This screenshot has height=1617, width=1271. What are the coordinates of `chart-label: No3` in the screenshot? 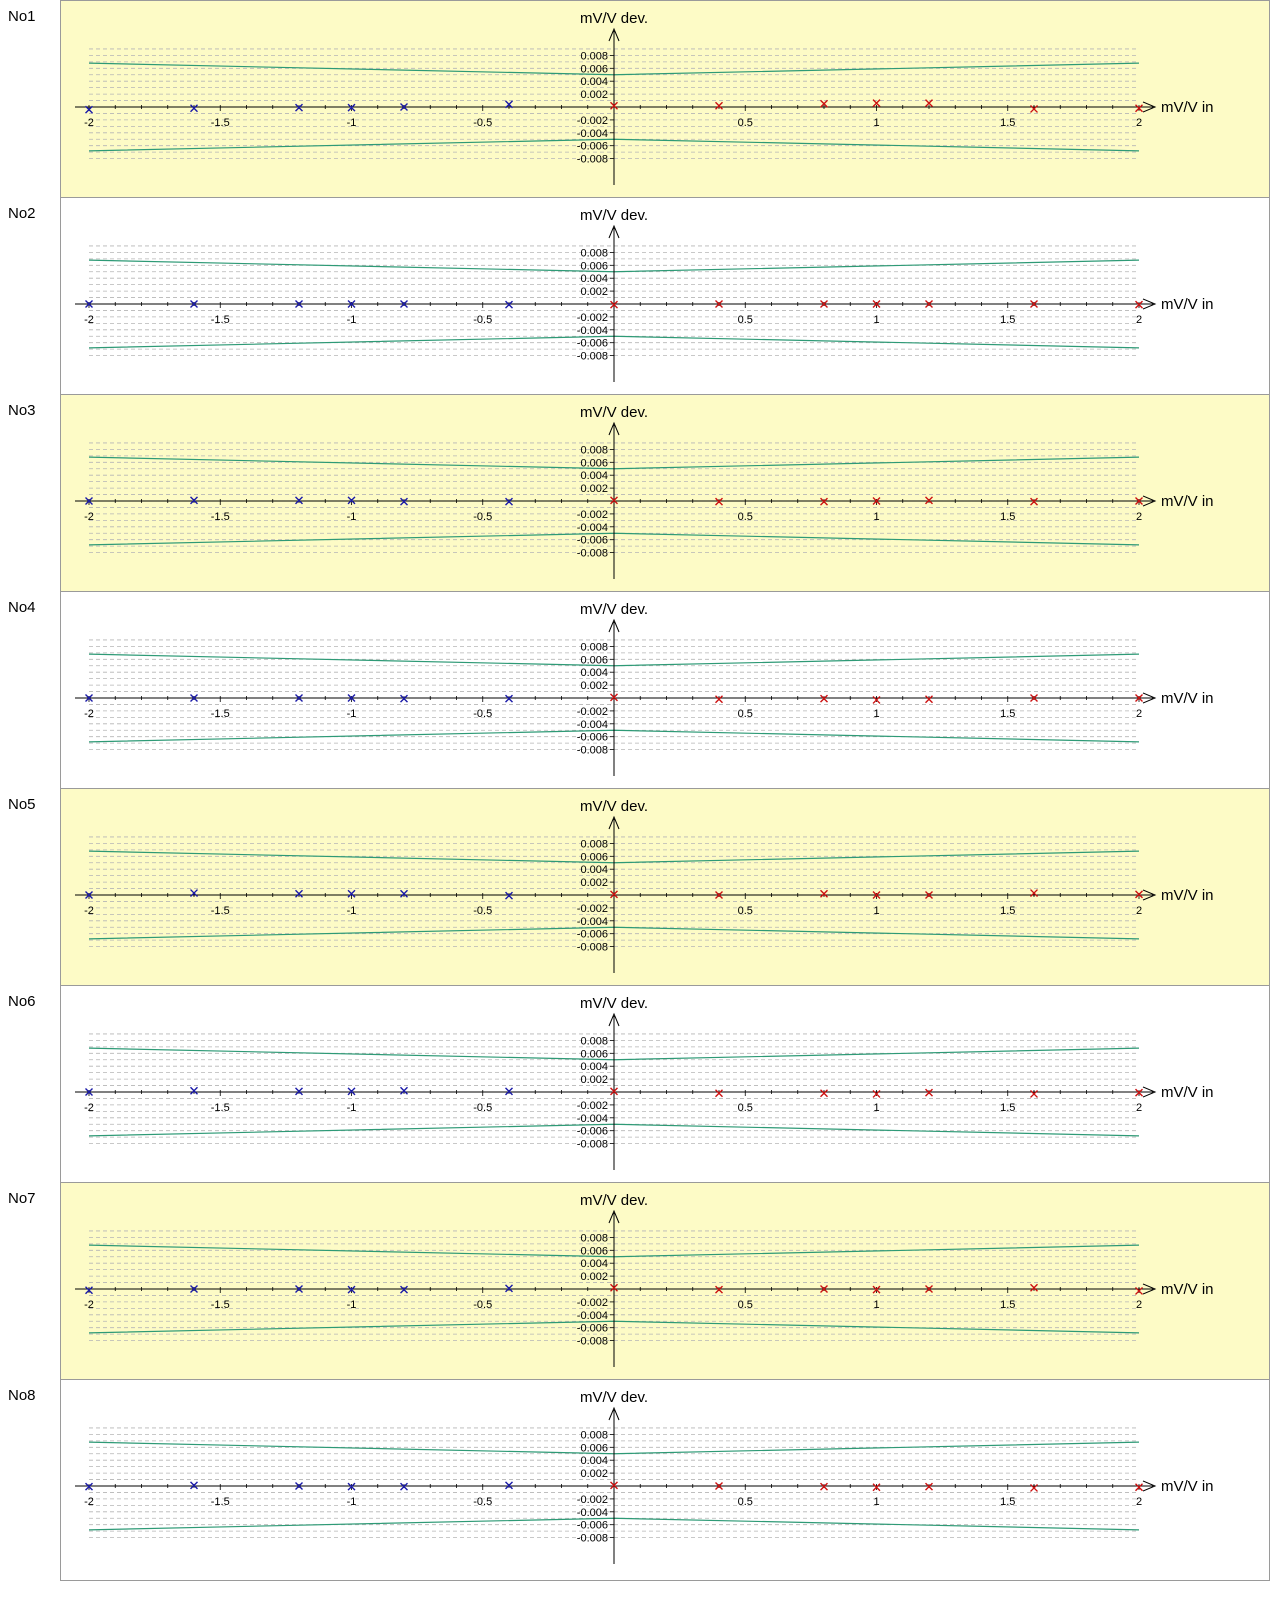 It's located at (22, 410).